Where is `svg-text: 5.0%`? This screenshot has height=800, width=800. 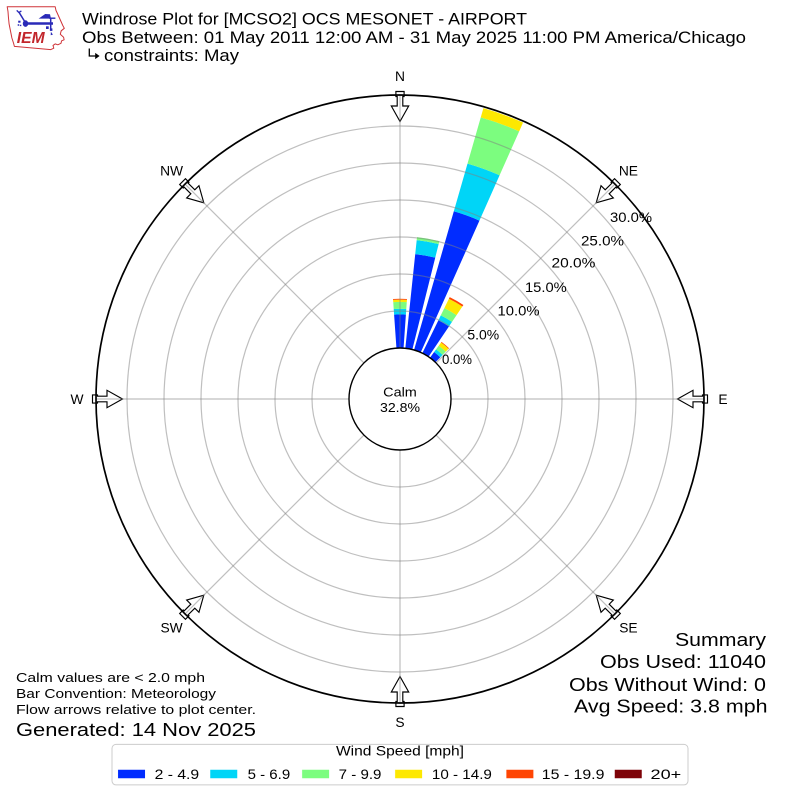
svg-text: 5.0% is located at coordinates (483, 334).